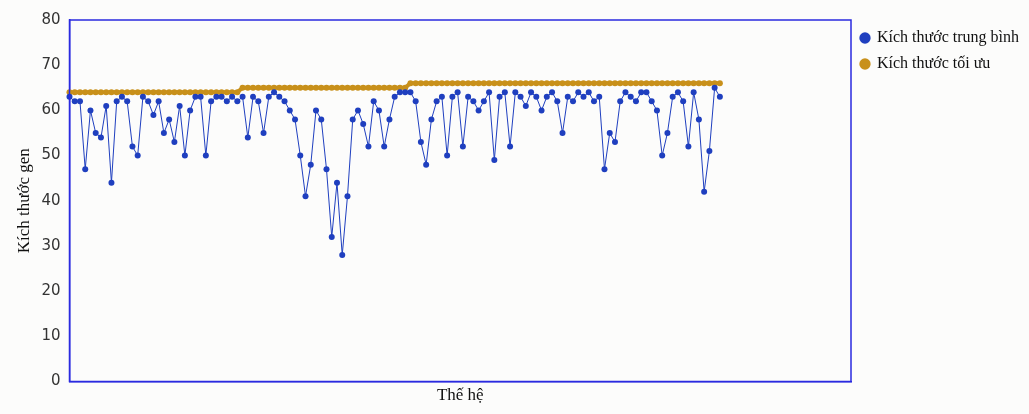 The height and width of the screenshot is (414, 1029). What do you see at coordinates (51, 335) in the screenshot?
I see `y-tick-label: 10` at bounding box center [51, 335].